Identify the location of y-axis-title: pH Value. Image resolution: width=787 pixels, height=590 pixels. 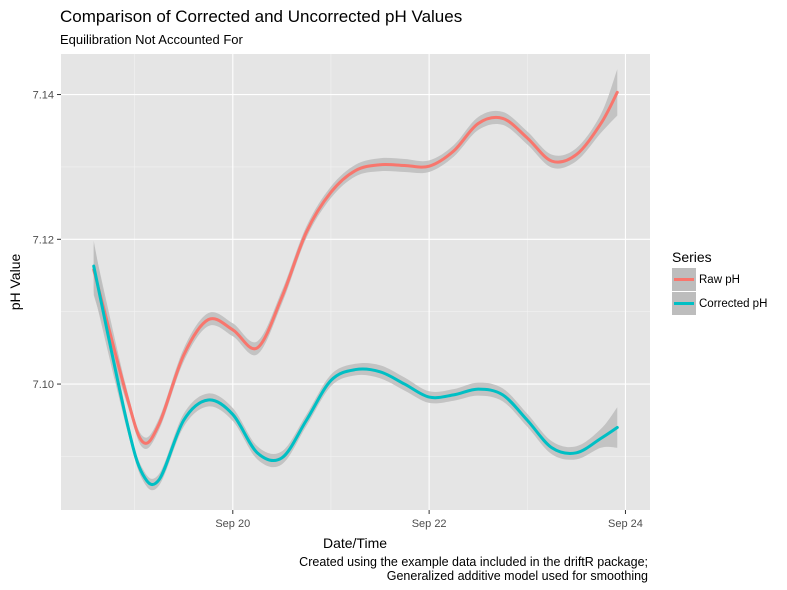
(15, 282).